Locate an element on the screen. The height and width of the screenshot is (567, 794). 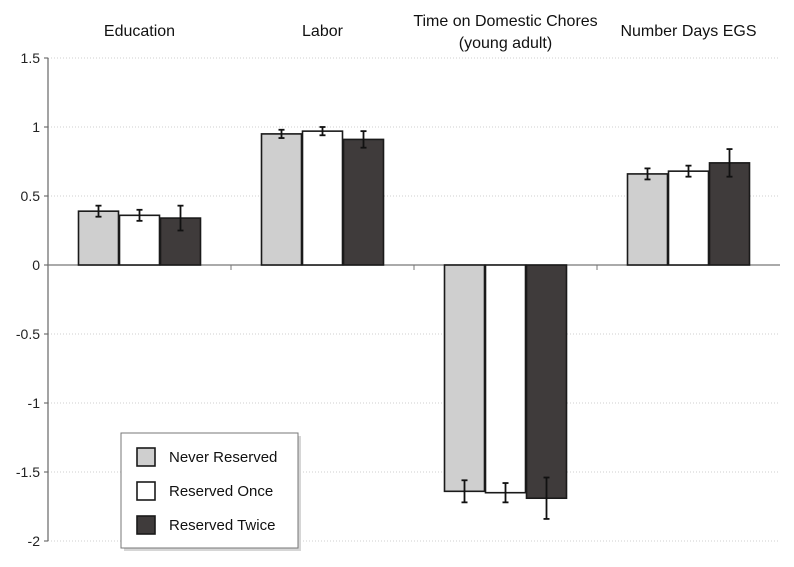
y-tick-label: 1 is located at coordinates (36, 127).